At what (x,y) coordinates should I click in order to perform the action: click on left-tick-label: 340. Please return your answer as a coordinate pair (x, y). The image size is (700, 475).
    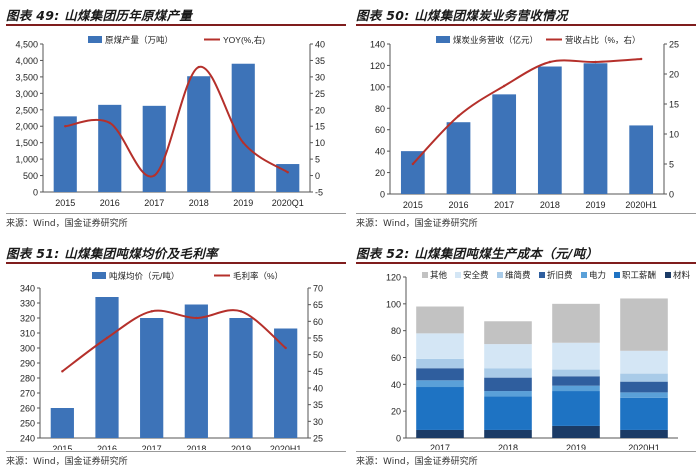
    Looking at the image, I should click on (27, 289).